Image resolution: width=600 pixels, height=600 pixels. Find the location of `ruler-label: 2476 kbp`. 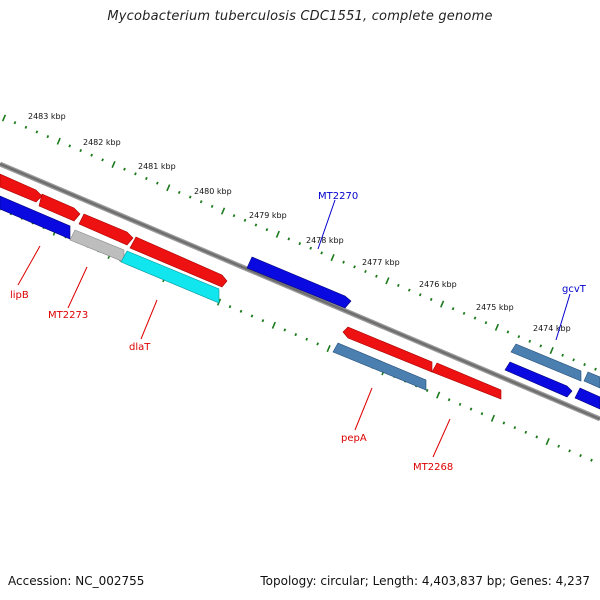

ruler-label: 2476 kbp is located at coordinates (438, 284).